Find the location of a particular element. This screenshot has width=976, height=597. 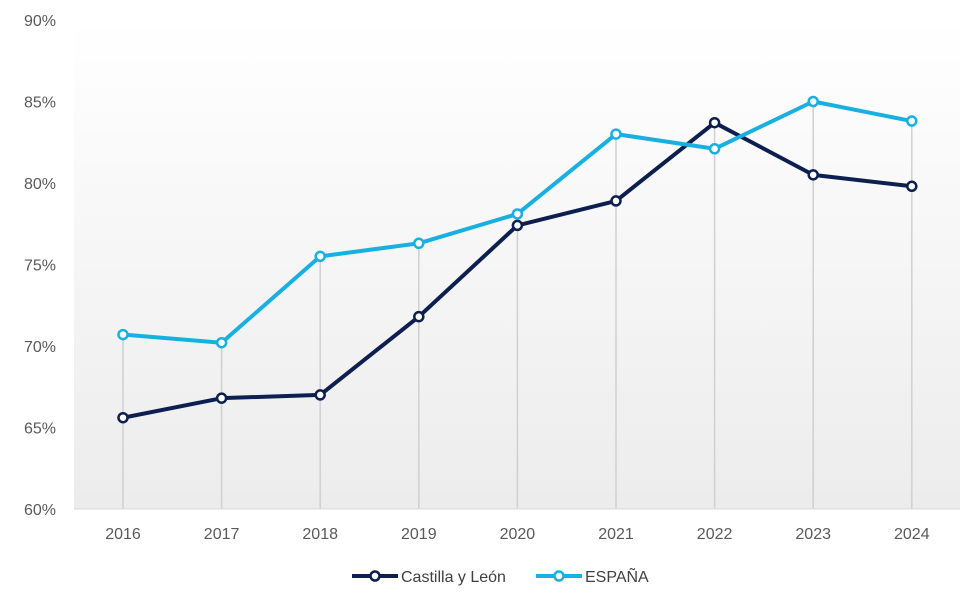

x-axis: 2016 2017 2018 2019 2020 2021 2022 2023 2024 is located at coordinates (517, 534).